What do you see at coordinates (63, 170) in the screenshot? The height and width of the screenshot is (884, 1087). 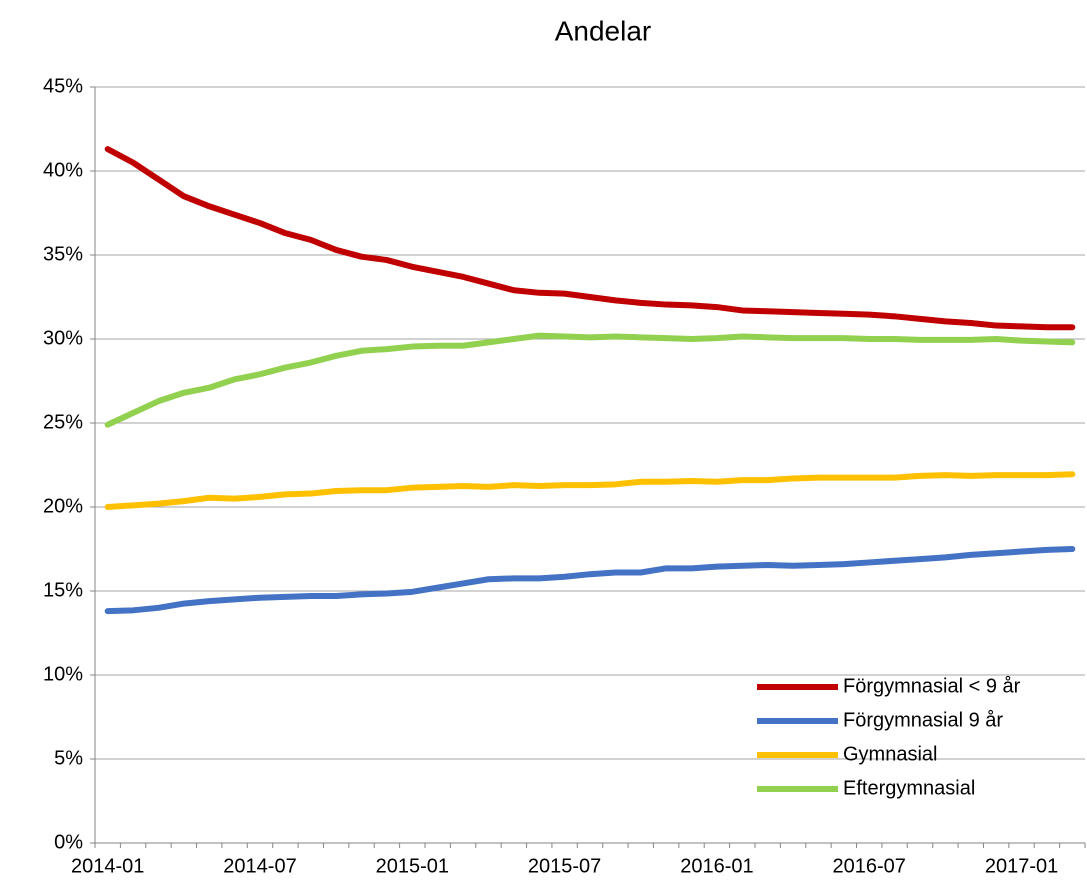 I see `y-tick-label: 40%` at bounding box center [63, 170].